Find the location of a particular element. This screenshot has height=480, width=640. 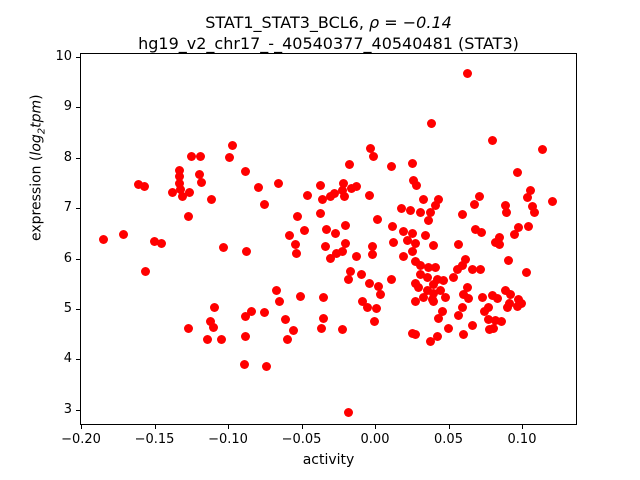

y-tick-label: 5 is located at coordinates (67, 309).